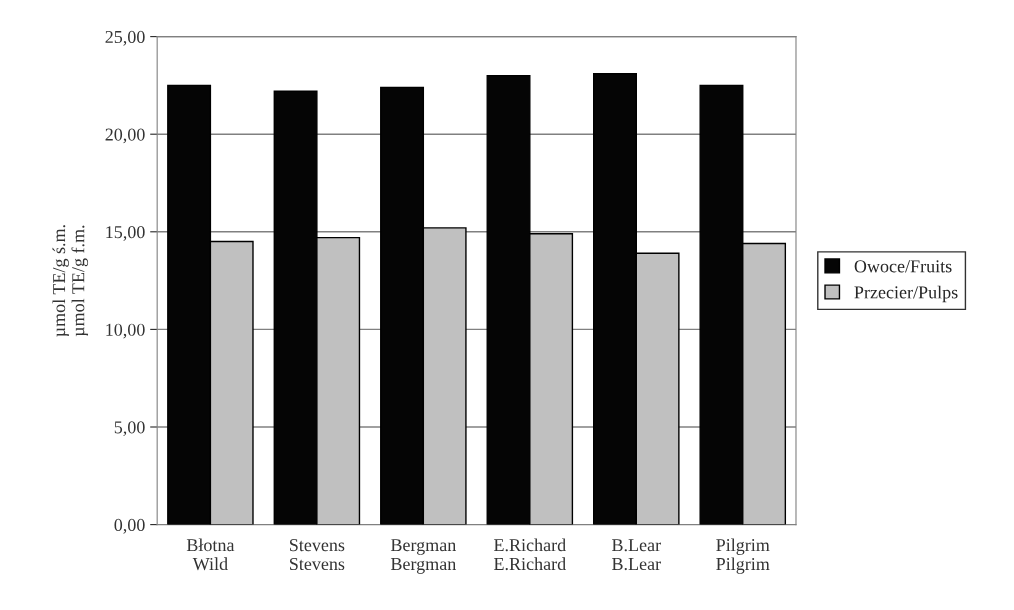 The height and width of the screenshot is (610, 1014). I want to click on x-tick-label: Błotna Wild, so click(210, 554).